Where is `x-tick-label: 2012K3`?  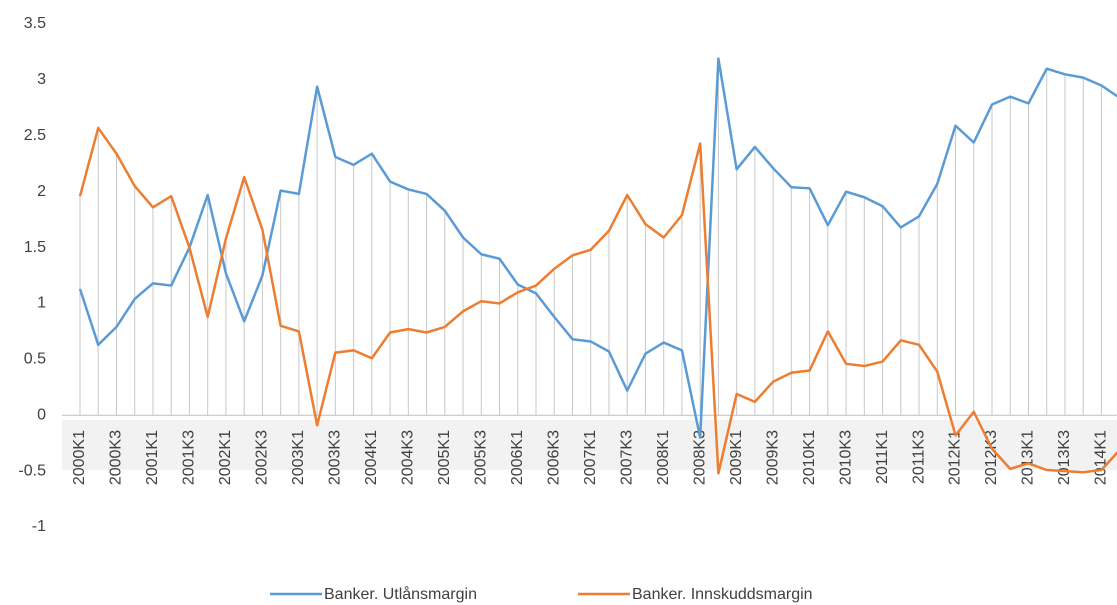 x-tick-label: 2012K3 is located at coordinates (991, 457).